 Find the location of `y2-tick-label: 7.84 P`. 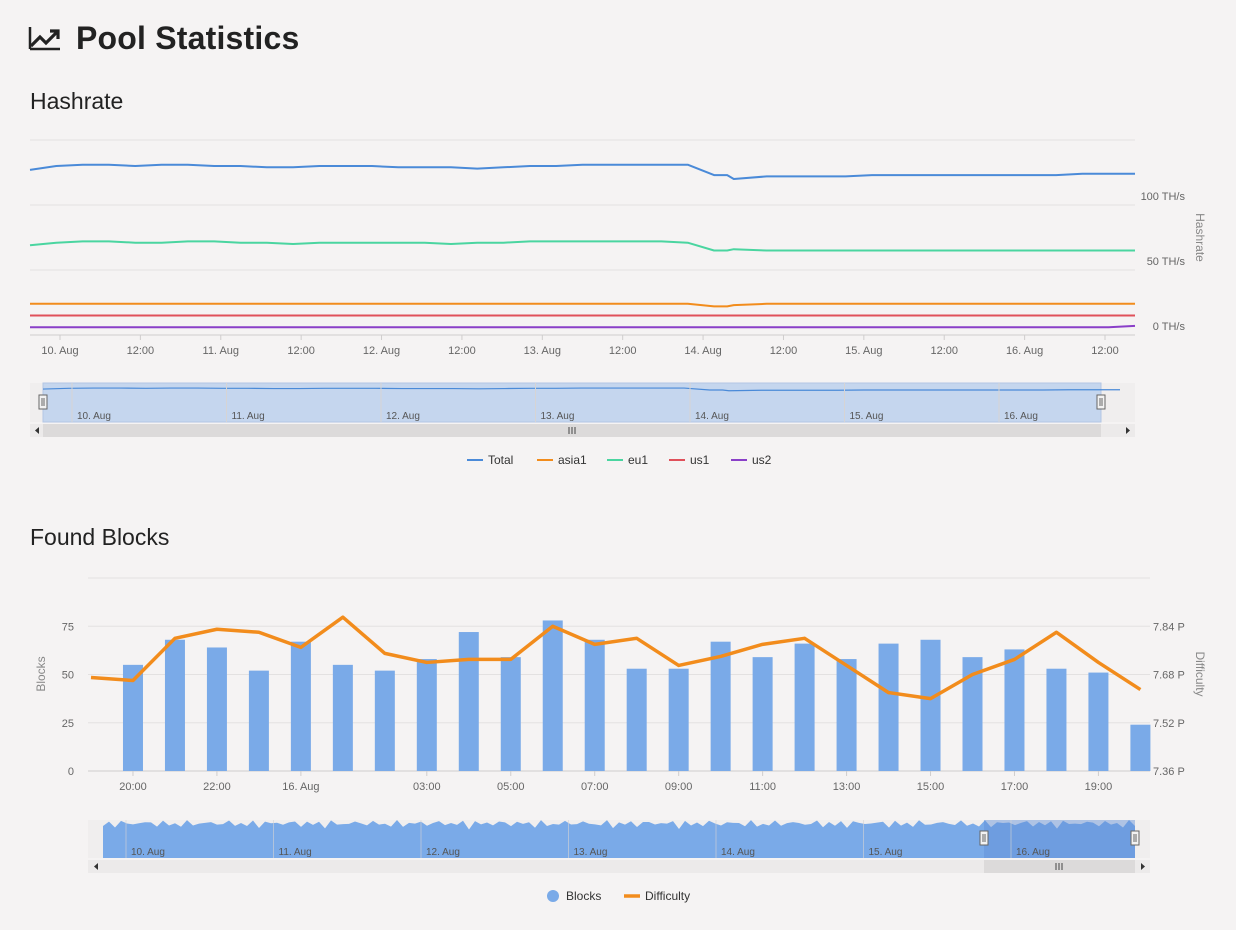

y2-tick-label: 7.84 P is located at coordinates (1169, 627).